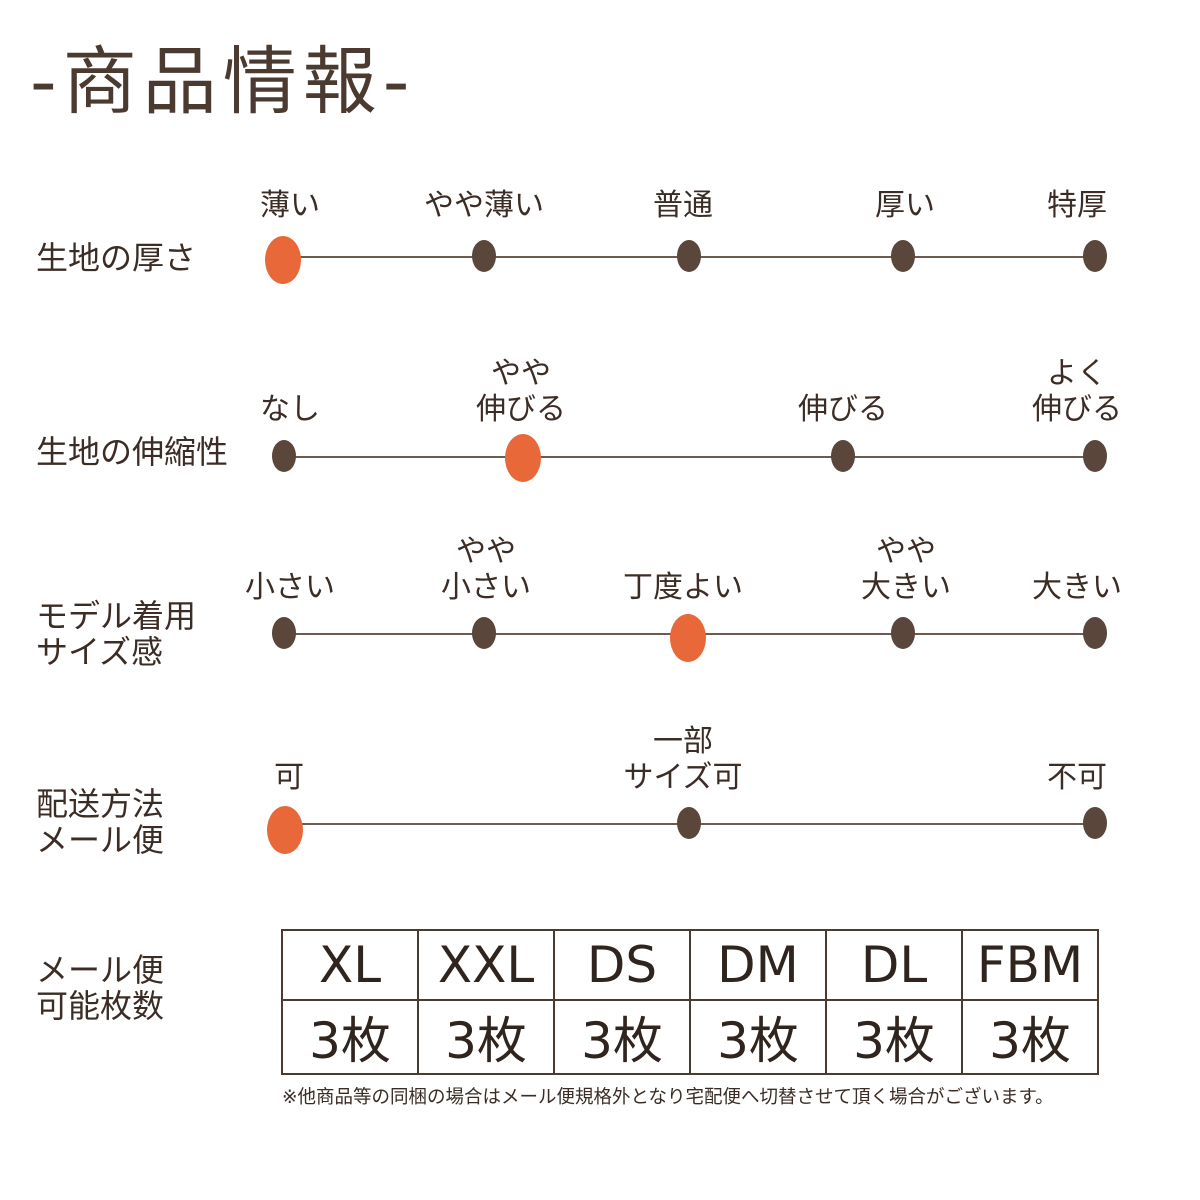 This screenshot has height=1200, width=1200. What do you see at coordinates (843, 409) in the screenshot?
I see `stretch-option-label: 伸びる` at bounding box center [843, 409].